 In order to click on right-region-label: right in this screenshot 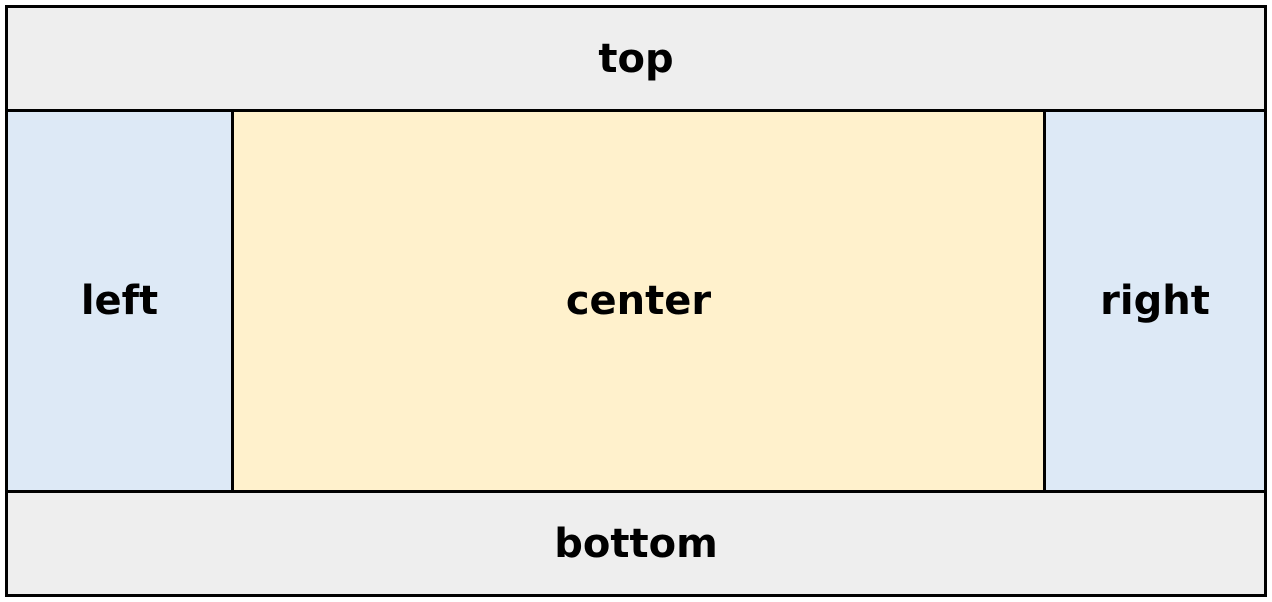, I will do `click(1155, 301)`.